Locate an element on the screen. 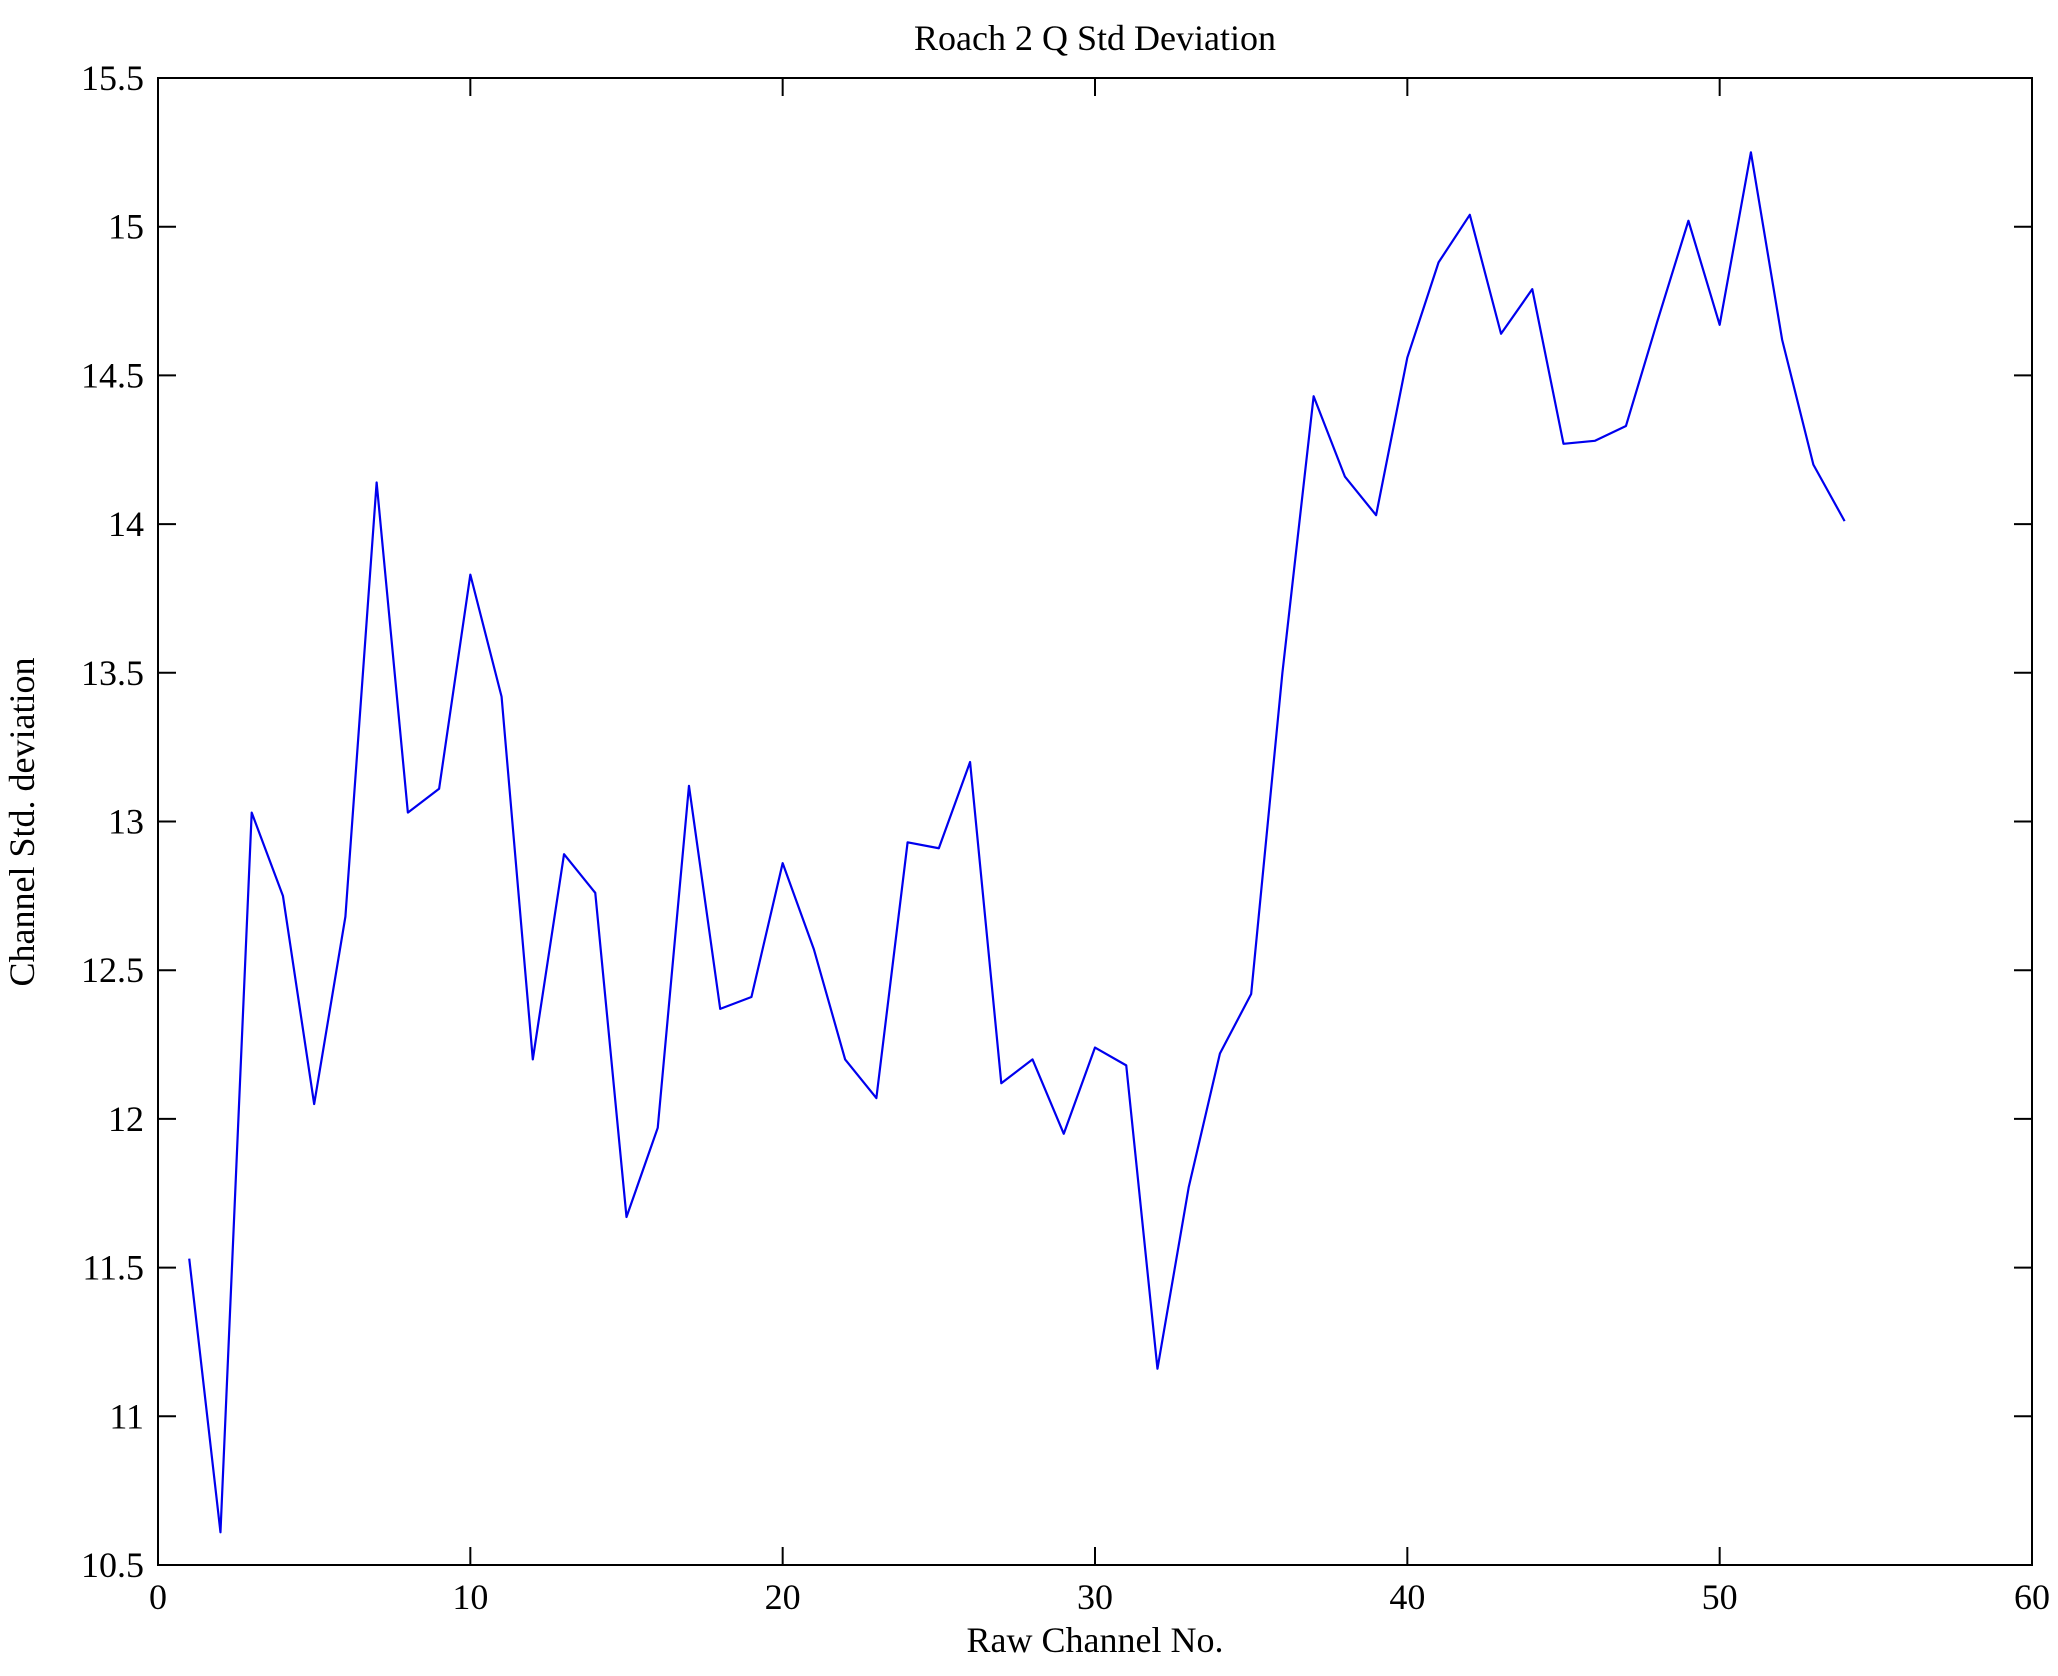 This screenshot has height=1676, width=2058. y-tick-label: 11 is located at coordinates (126, 1416).